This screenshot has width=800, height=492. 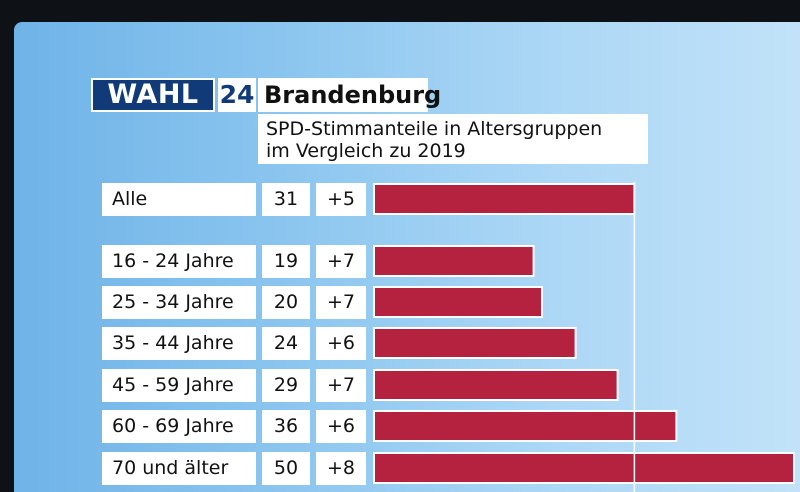 What do you see at coordinates (341, 468) in the screenshot?
I see `change-label: +8` at bounding box center [341, 468].